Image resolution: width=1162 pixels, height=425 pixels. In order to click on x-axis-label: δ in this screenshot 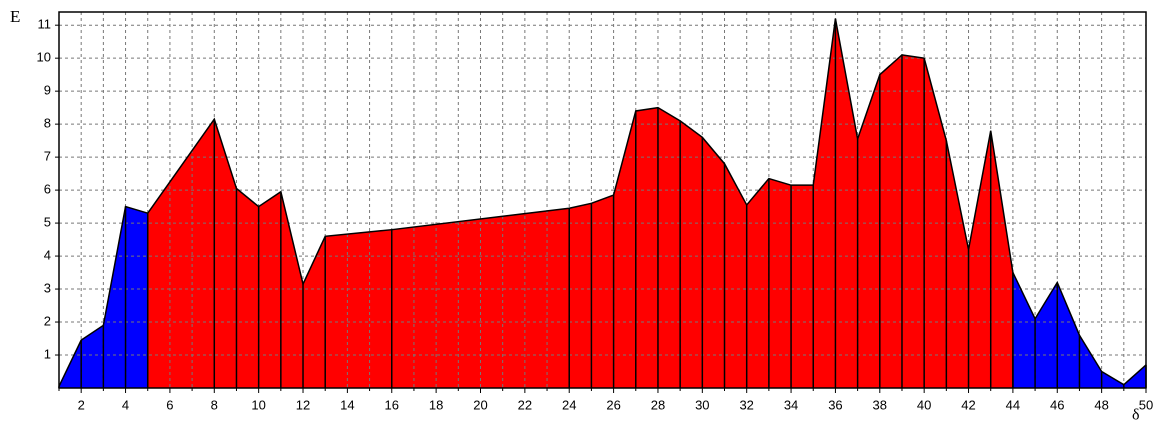, I will do `click(1136, 415)`.